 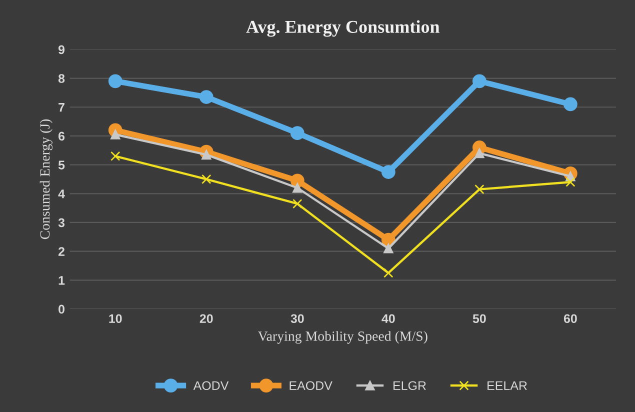 I want to click on legend-label: ELGR, so click(x=410, y=385).